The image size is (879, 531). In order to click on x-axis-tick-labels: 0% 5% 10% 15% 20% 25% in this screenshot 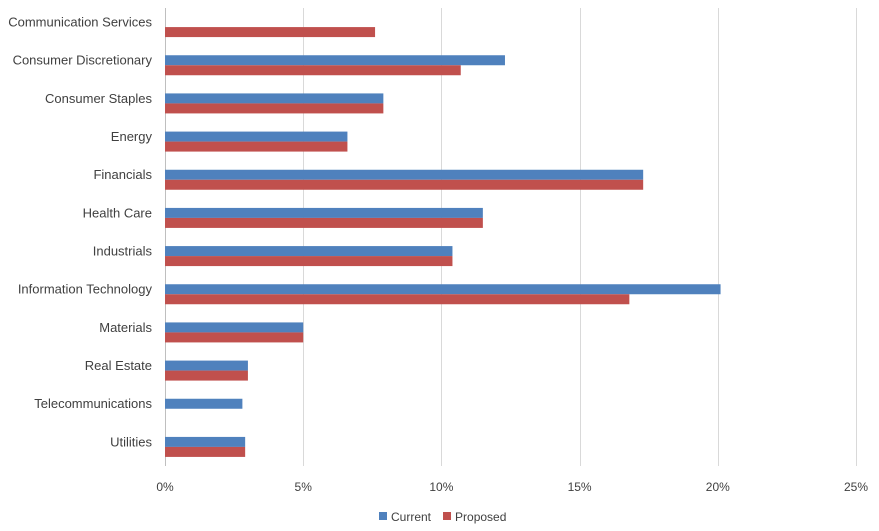, I will do `click(512, 487)`.